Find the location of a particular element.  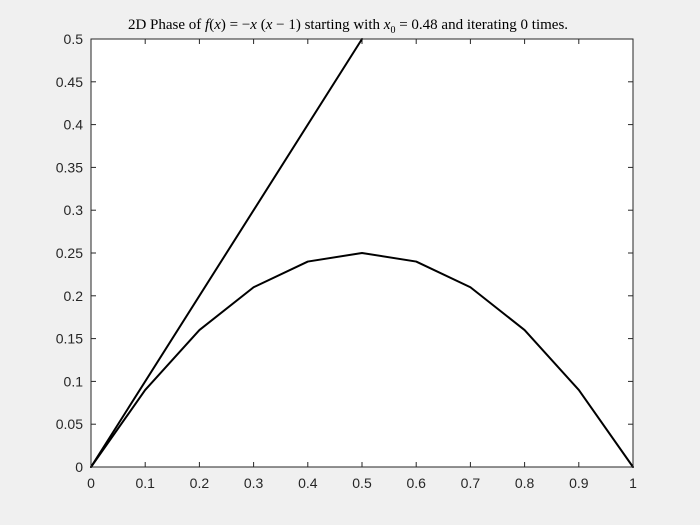

x-tick-label: 0.6 is located at coordinates (416, 483).